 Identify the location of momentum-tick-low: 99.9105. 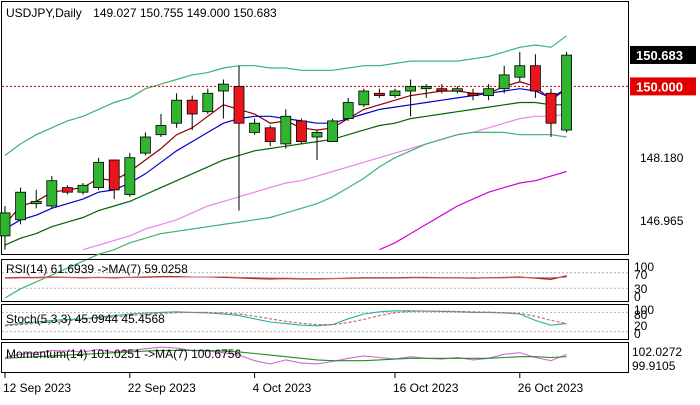
(654, 366).